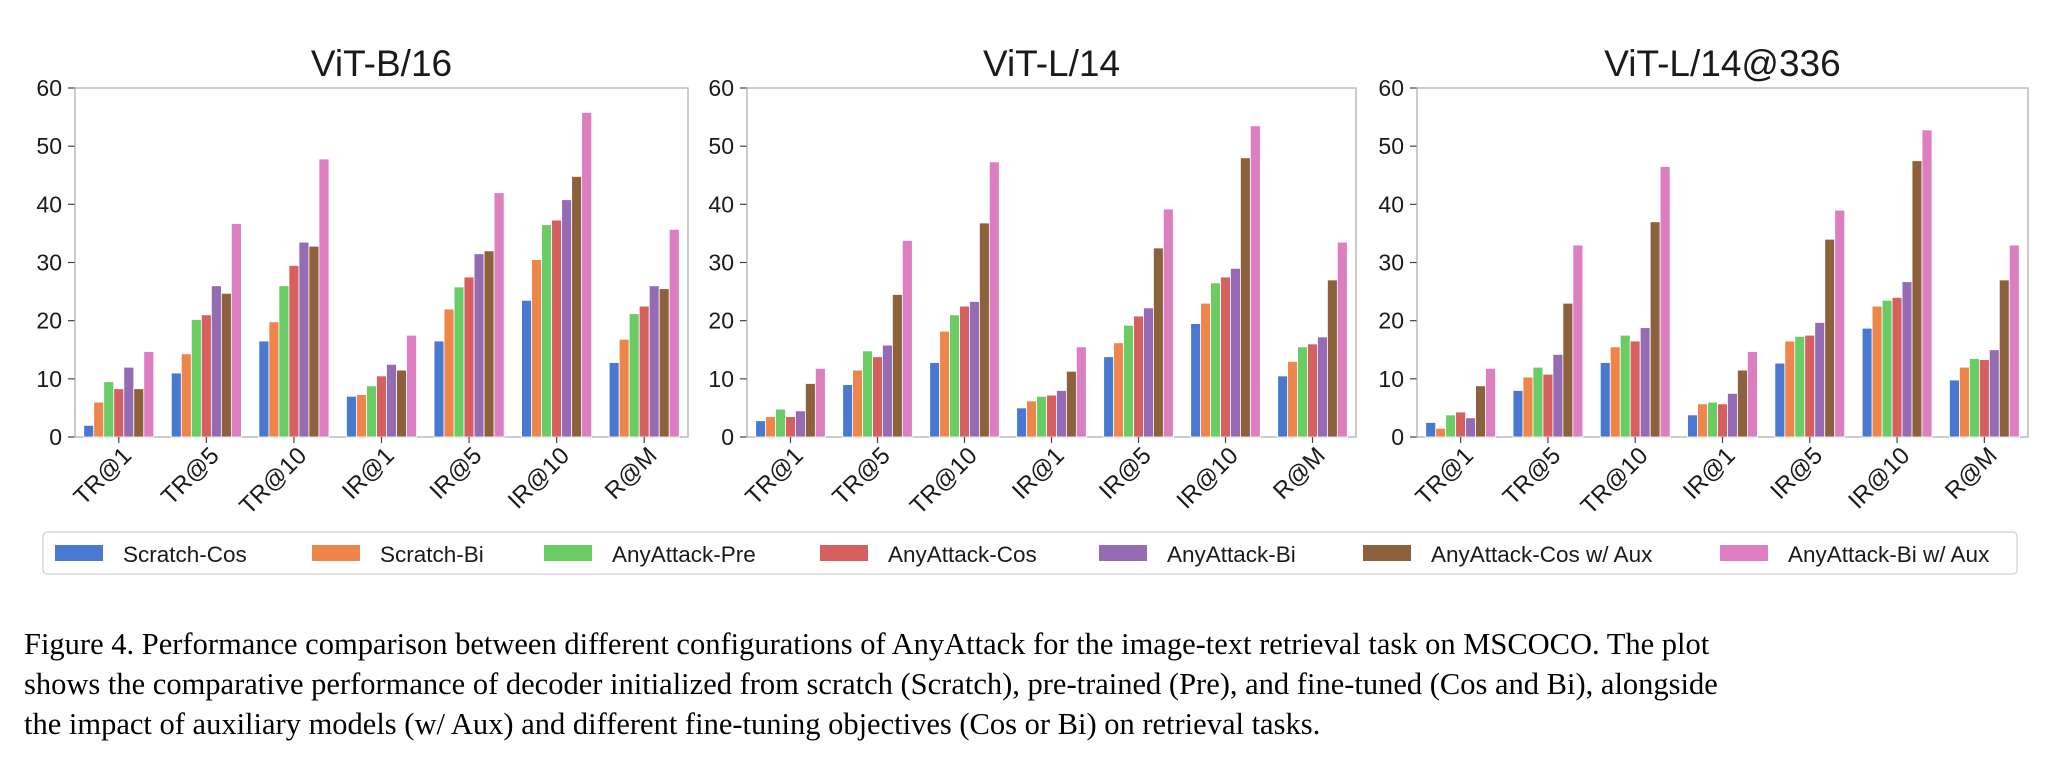 The image size is (2057, 765). What do you see at coordinates (962, 554) in the screenshot?
I see `legend-label: AnyAttack-Cos` at bounding box center [962, 554].